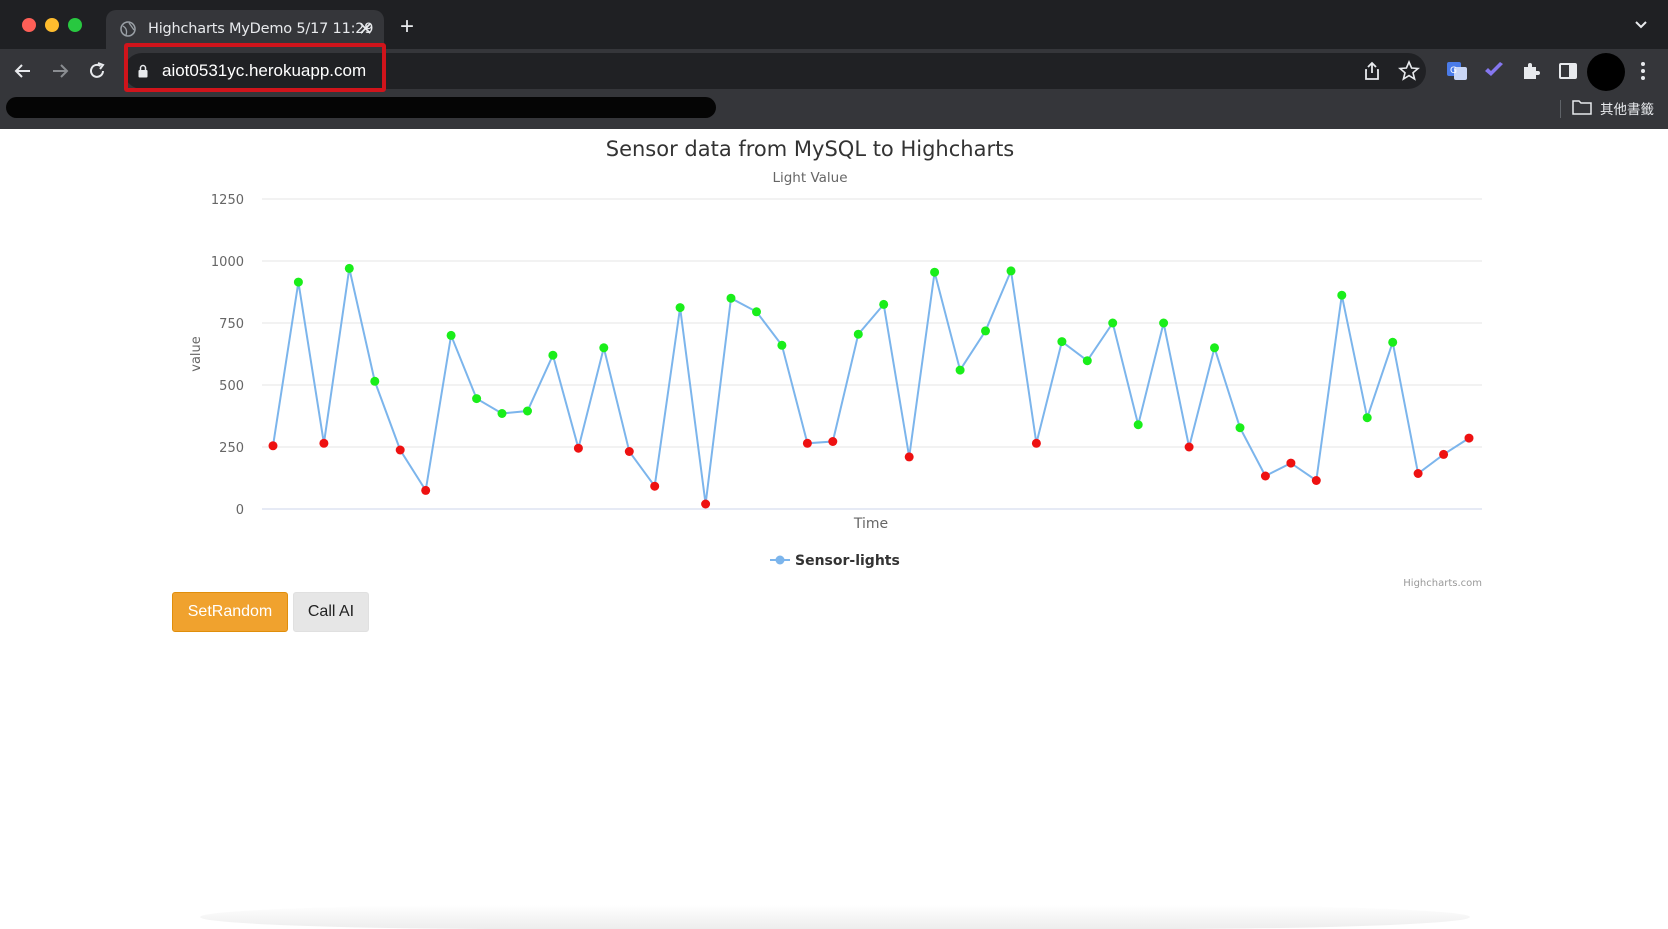 This screenshot has width=1668, height=929. Describe the element at coordinates (847, 561) in the screenshot. I see `legend-label: Sensor-lights` at that location.